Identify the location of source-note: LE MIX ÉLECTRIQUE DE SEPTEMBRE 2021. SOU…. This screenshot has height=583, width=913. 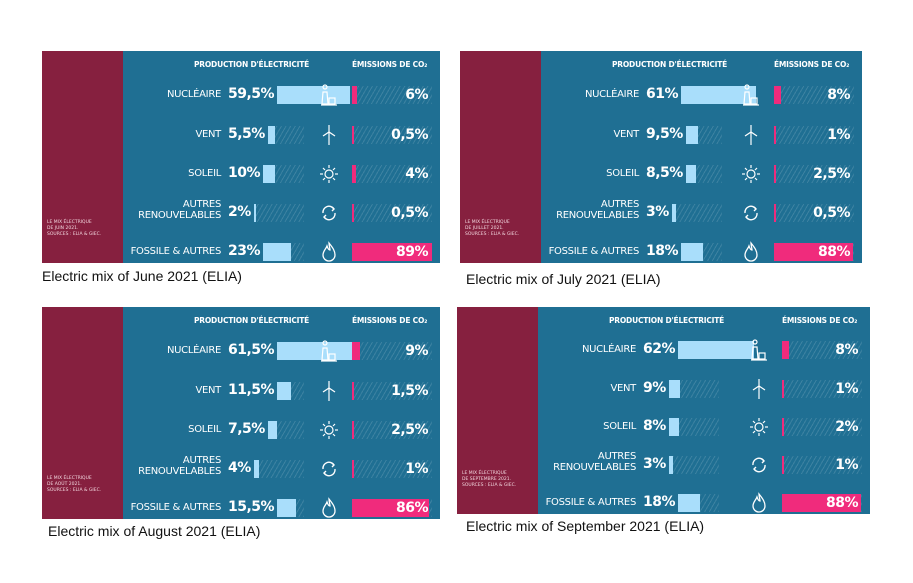
(489, 479).